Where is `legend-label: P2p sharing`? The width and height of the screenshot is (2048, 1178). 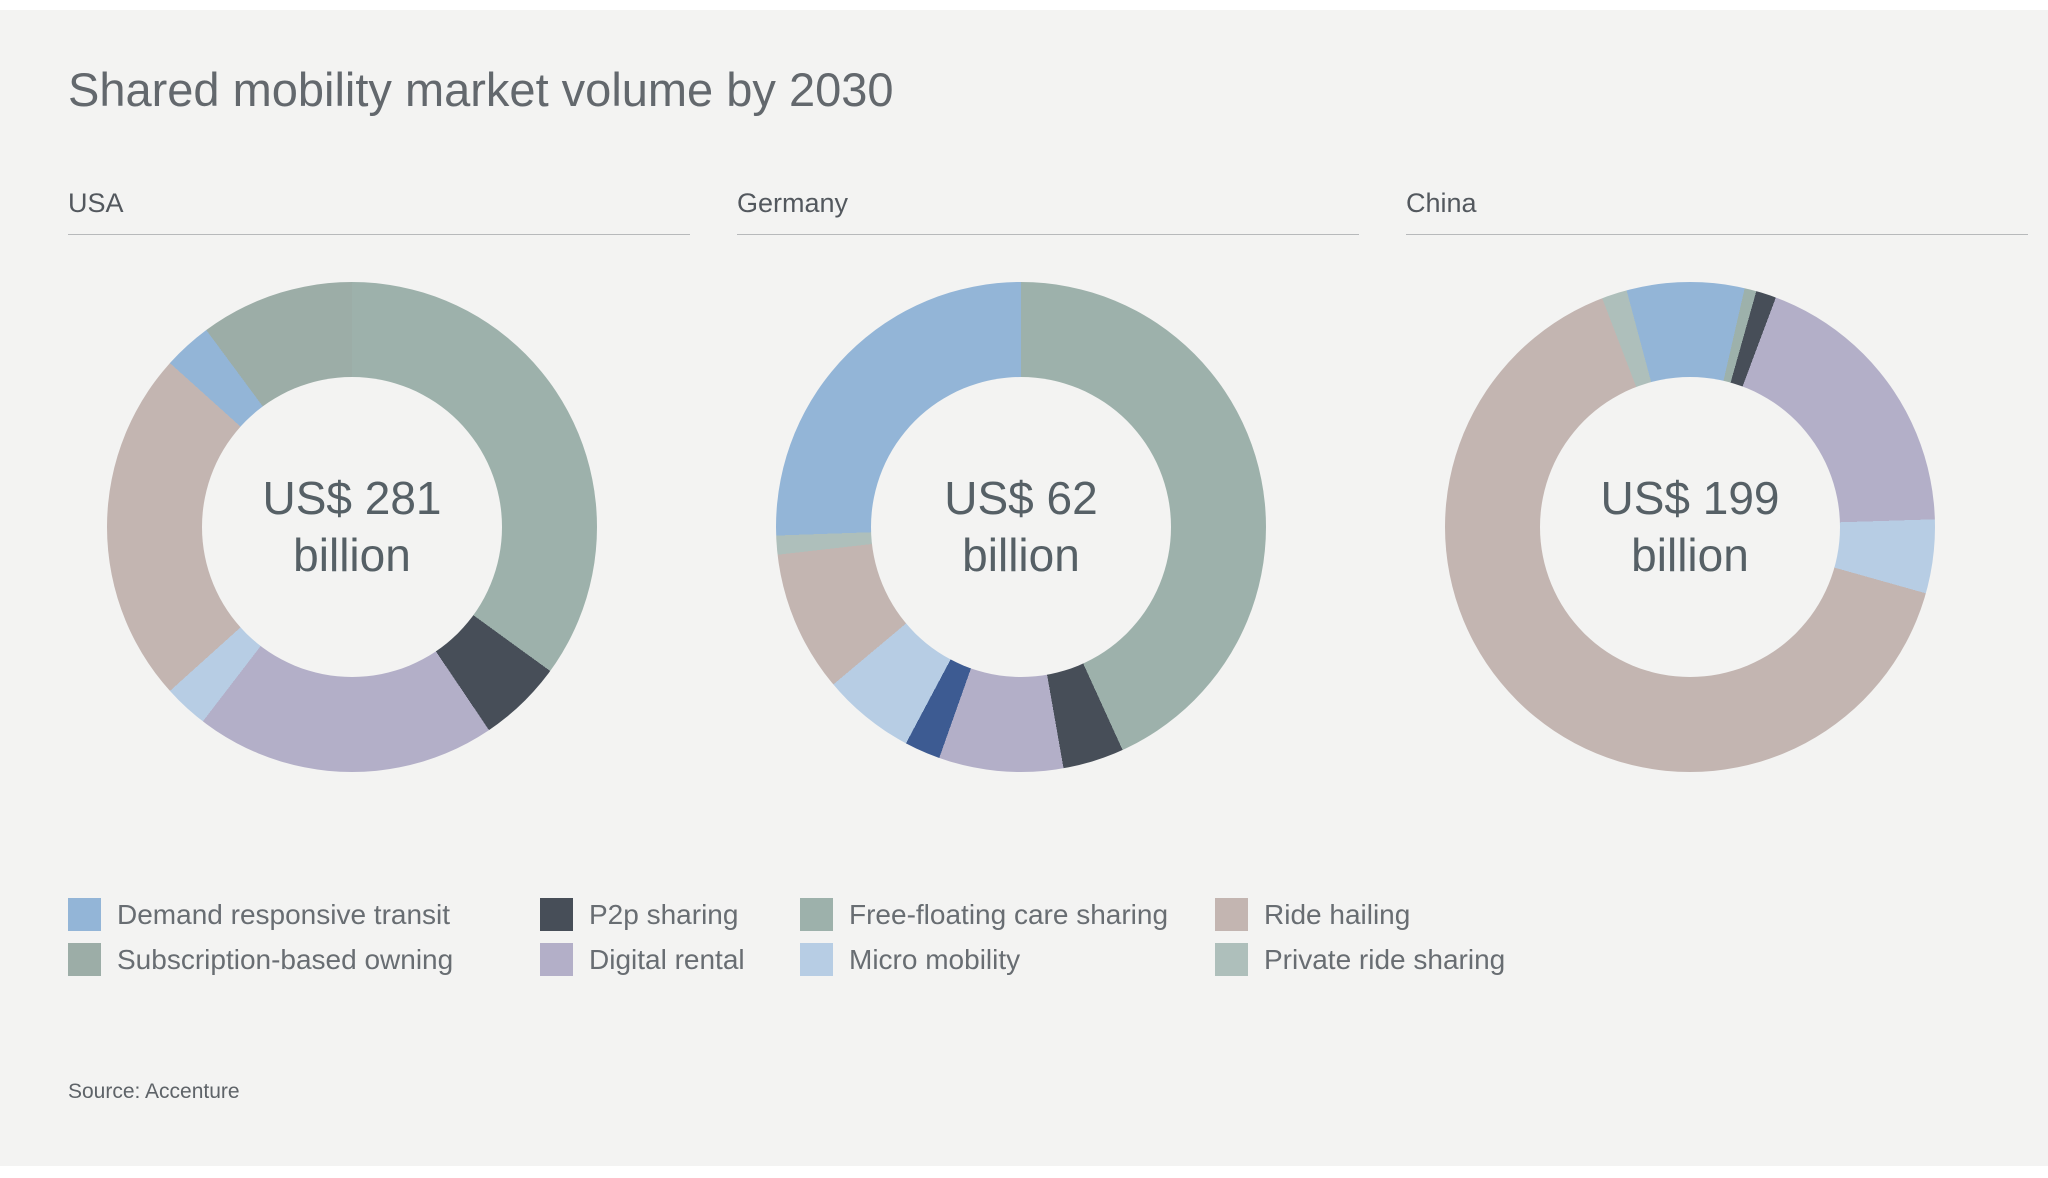 legend-label: P2p sharing is located at coordinates (664, 914).